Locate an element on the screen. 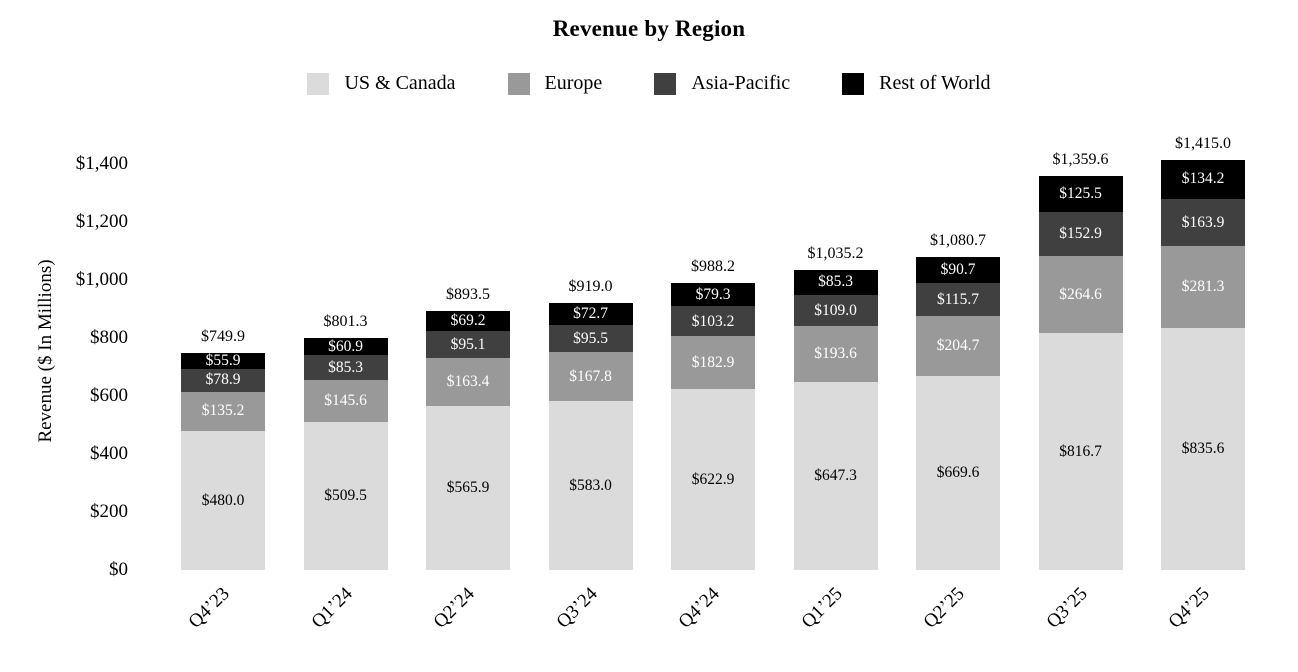  x-tick-label: Q2’24 is located at coordinates (454, 608).